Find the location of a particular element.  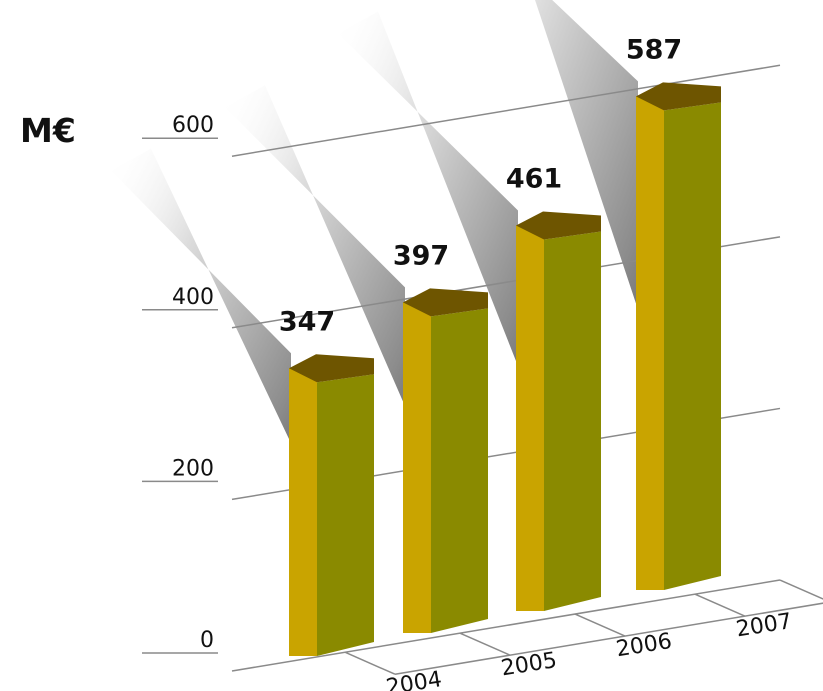

bar-2007 is located at coordinates (678, 336).